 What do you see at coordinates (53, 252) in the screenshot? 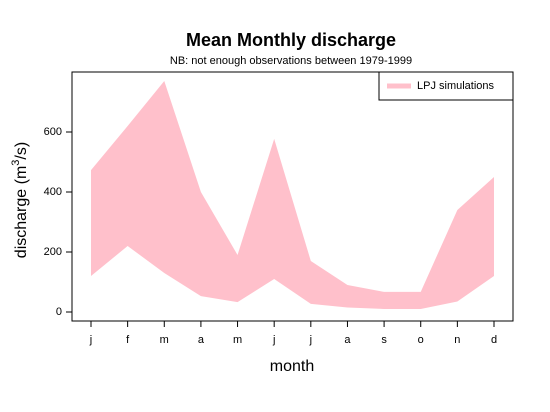
I see `y-tick-label: 200` at bounding box center [53, 252].